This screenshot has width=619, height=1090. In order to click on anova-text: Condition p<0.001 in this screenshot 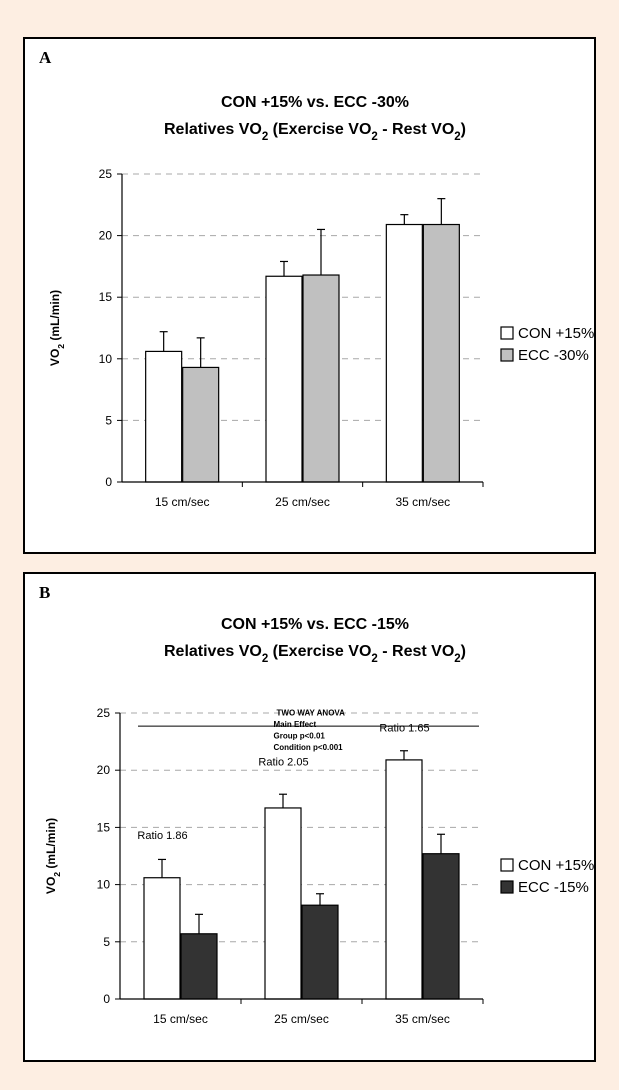, I will do `click(309, 747)`.